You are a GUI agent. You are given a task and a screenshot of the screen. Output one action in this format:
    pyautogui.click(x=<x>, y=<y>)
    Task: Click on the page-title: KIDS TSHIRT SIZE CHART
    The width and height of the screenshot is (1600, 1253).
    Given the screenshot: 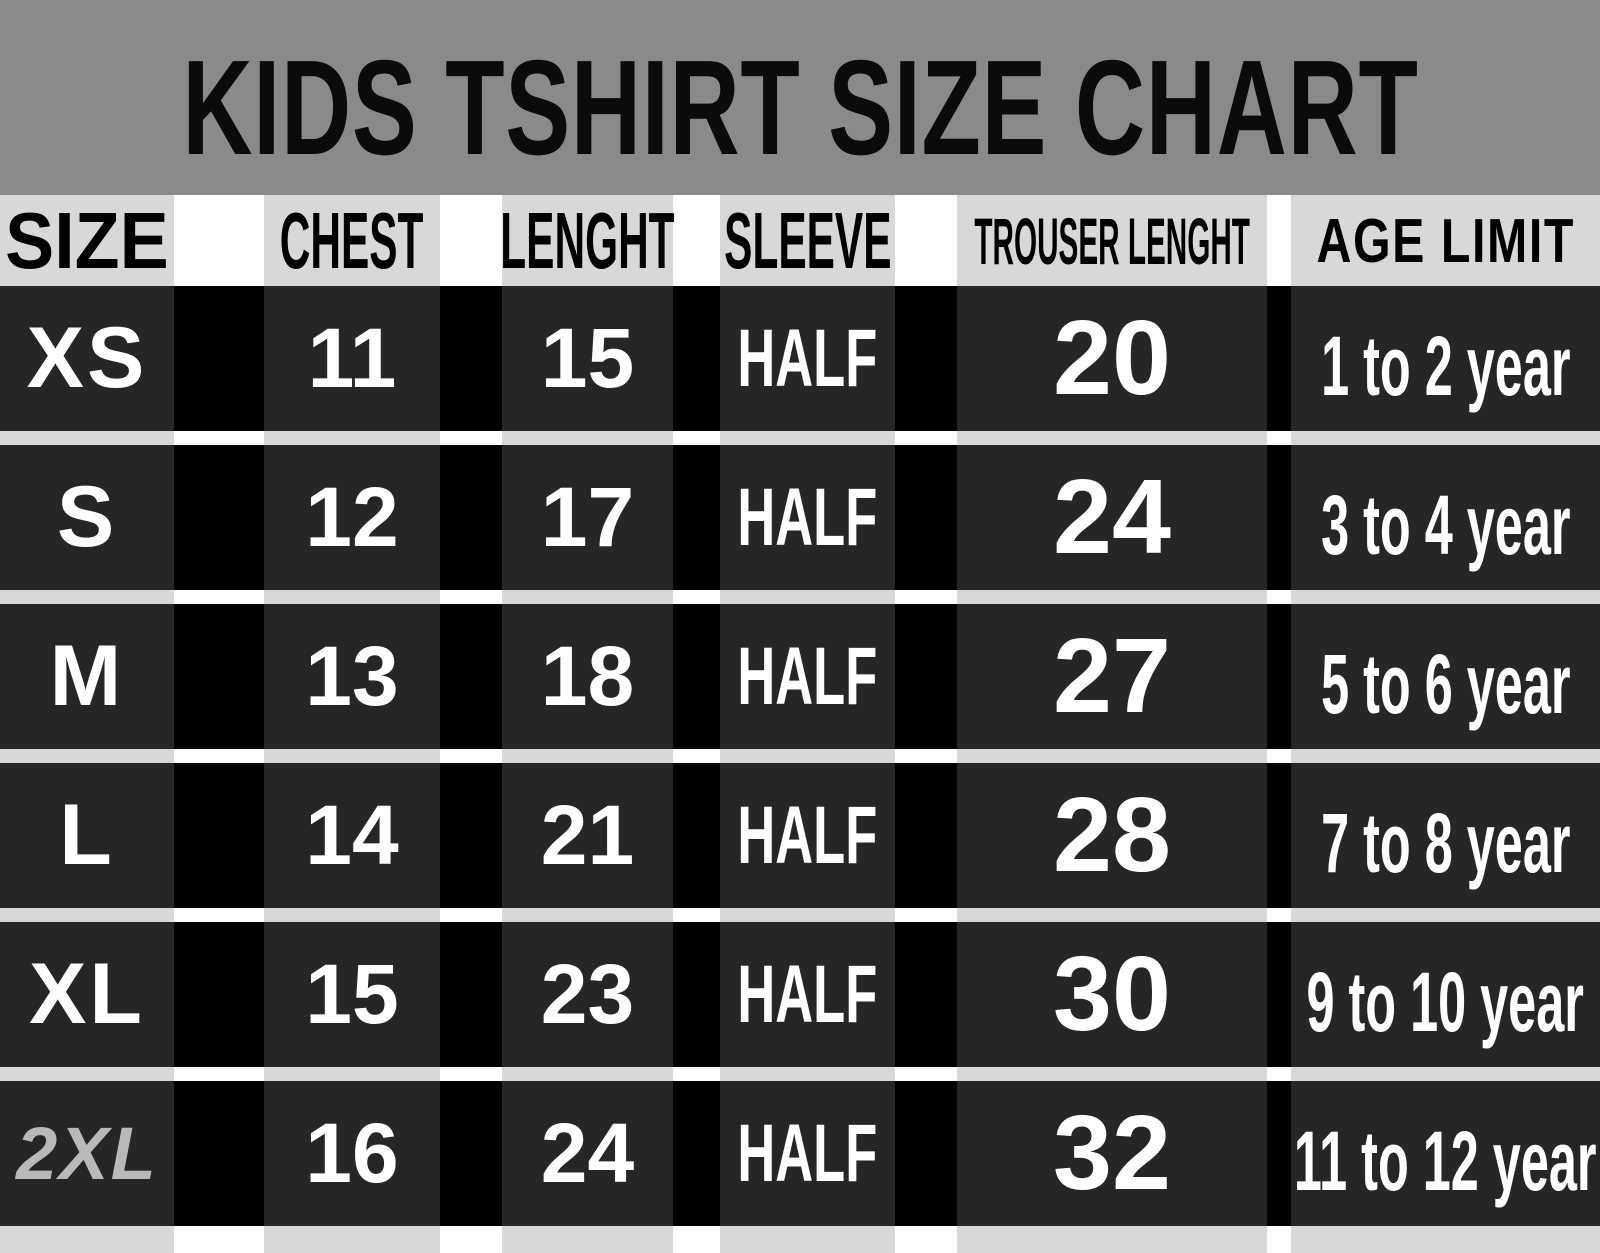 What is the action you would take?
    pyautogui.click(x=800, y=107)
    